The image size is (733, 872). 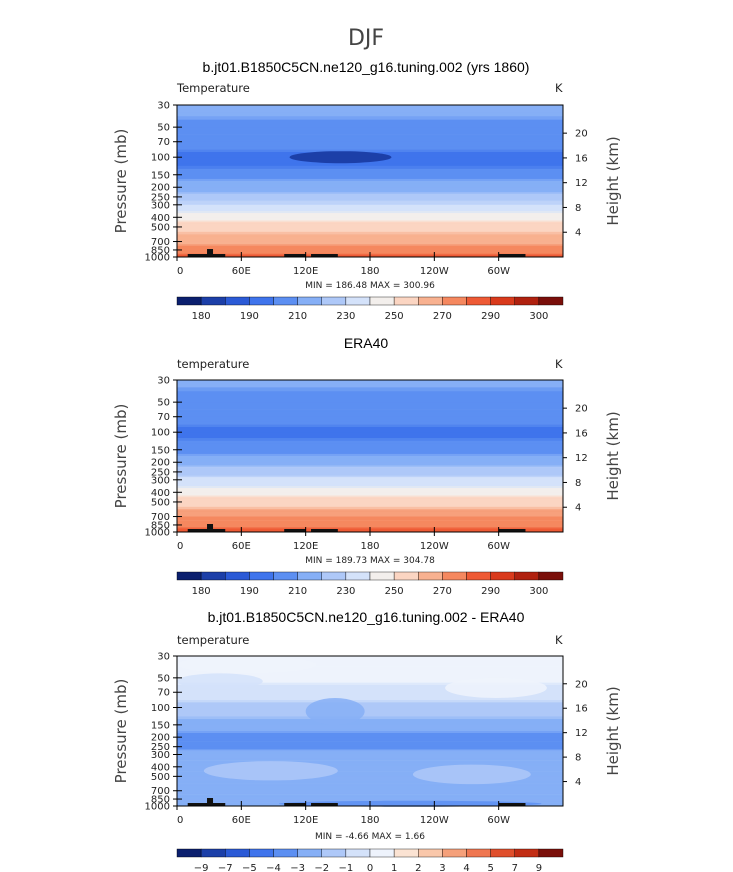 I want to click on colorbar-label: 230, so click(x=345, y=591).